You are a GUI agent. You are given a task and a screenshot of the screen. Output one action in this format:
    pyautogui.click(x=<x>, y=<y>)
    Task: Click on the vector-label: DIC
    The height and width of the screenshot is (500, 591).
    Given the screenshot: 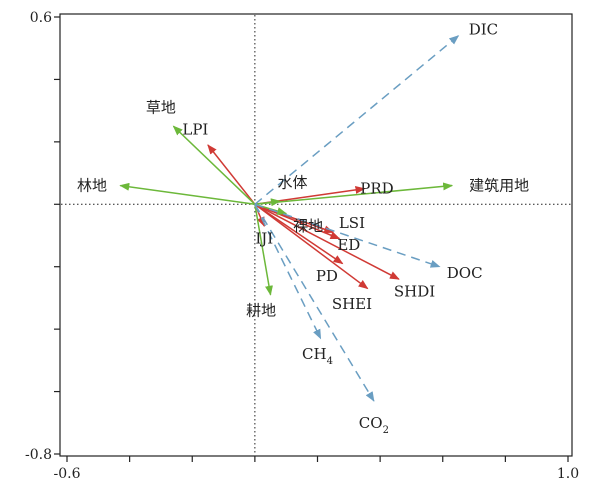 What is the action you would take?
    pyautogui.click(x=483, y=29)
    